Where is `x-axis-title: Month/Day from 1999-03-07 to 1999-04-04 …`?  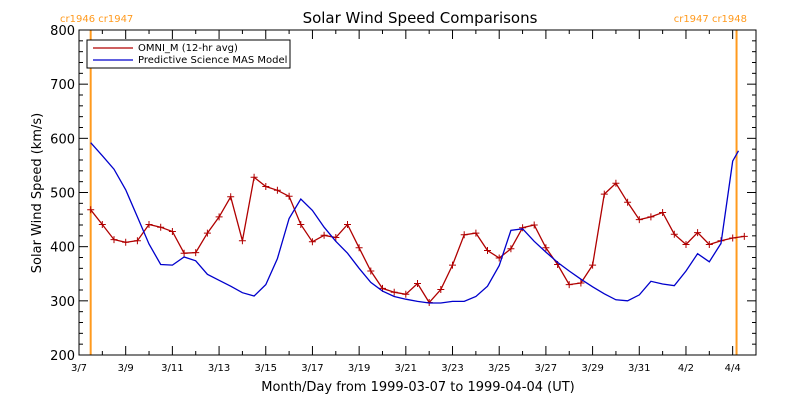 x-axis-title: Month/Day from 1999-03-07 to 1999-04-04 … is located at coordinates (417, 387).